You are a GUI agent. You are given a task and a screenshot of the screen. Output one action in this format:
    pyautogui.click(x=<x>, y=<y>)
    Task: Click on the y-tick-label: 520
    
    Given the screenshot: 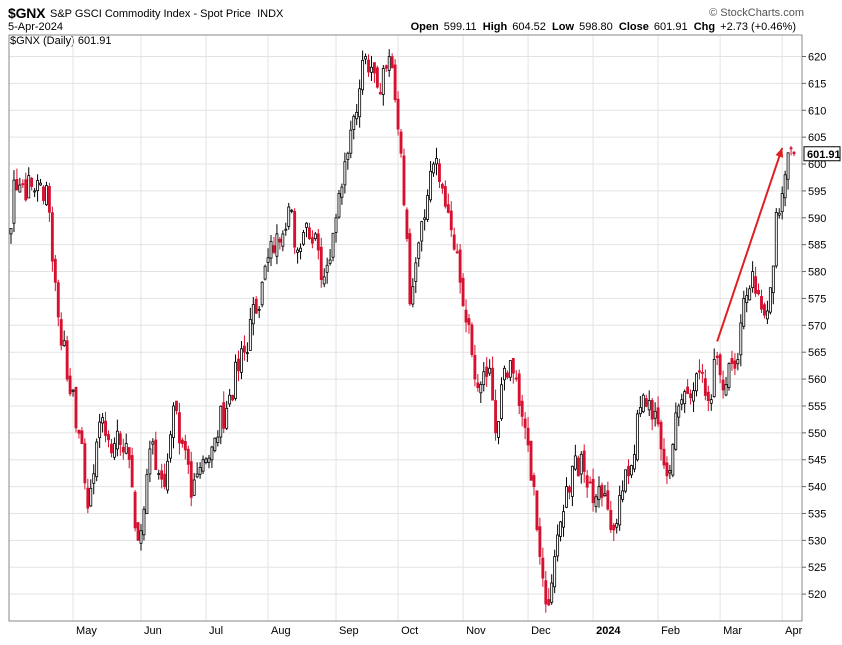 What is the action you would take?
    pyautogui.click(x=817, y=595)
    